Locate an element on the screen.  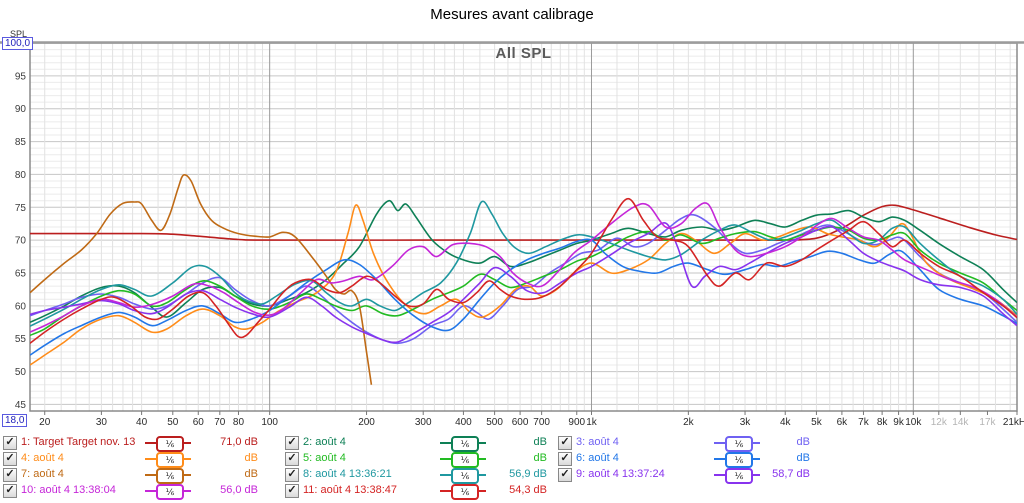
x-axis-label: 8k is located at coordinates (883, 422).